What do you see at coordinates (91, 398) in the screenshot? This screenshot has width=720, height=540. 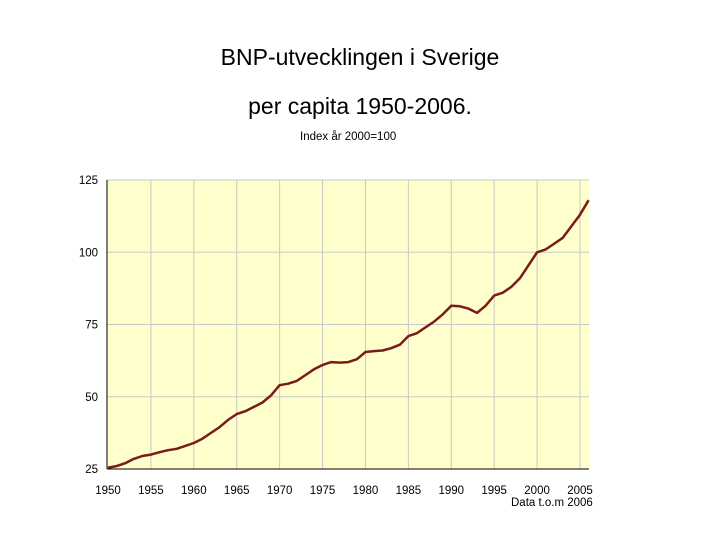 I see `y-tick-label: 50` at bounding box center [91, 398].